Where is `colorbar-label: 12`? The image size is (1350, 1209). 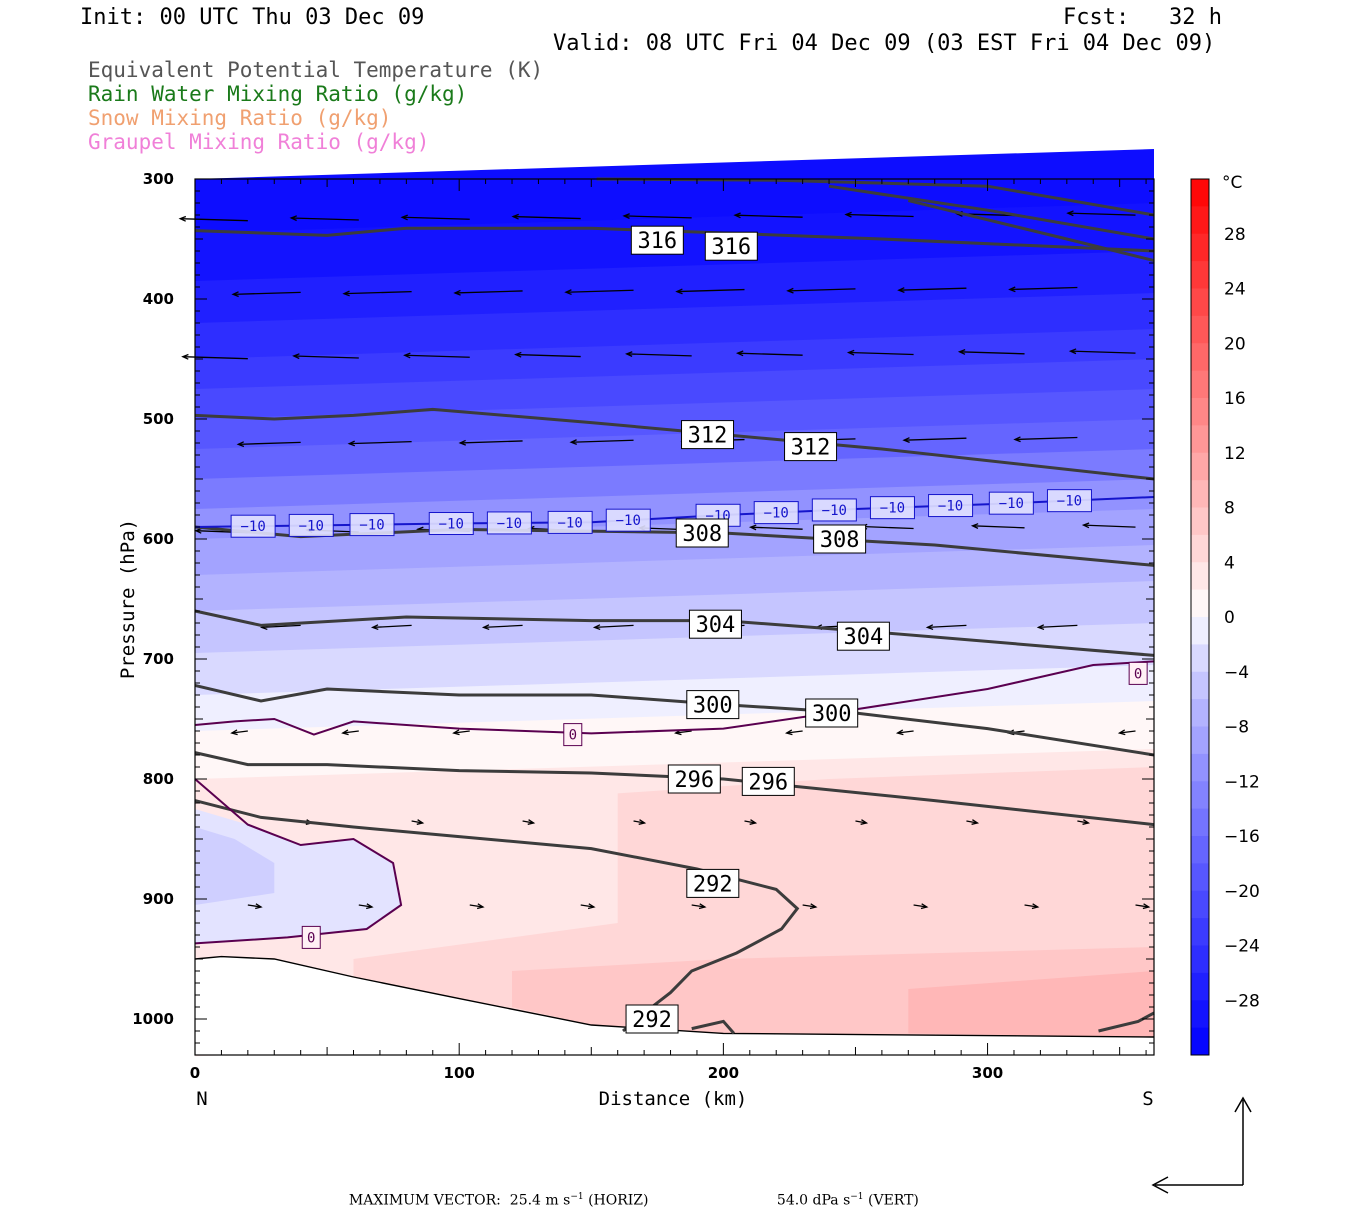 colorbar-label: 12 is located at coordinates (1235, 454).